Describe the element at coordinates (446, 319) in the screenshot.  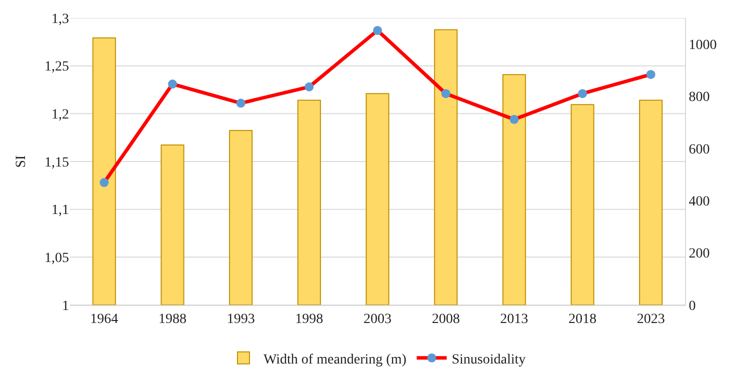
I see `x-tick-label: 2008` at that location.